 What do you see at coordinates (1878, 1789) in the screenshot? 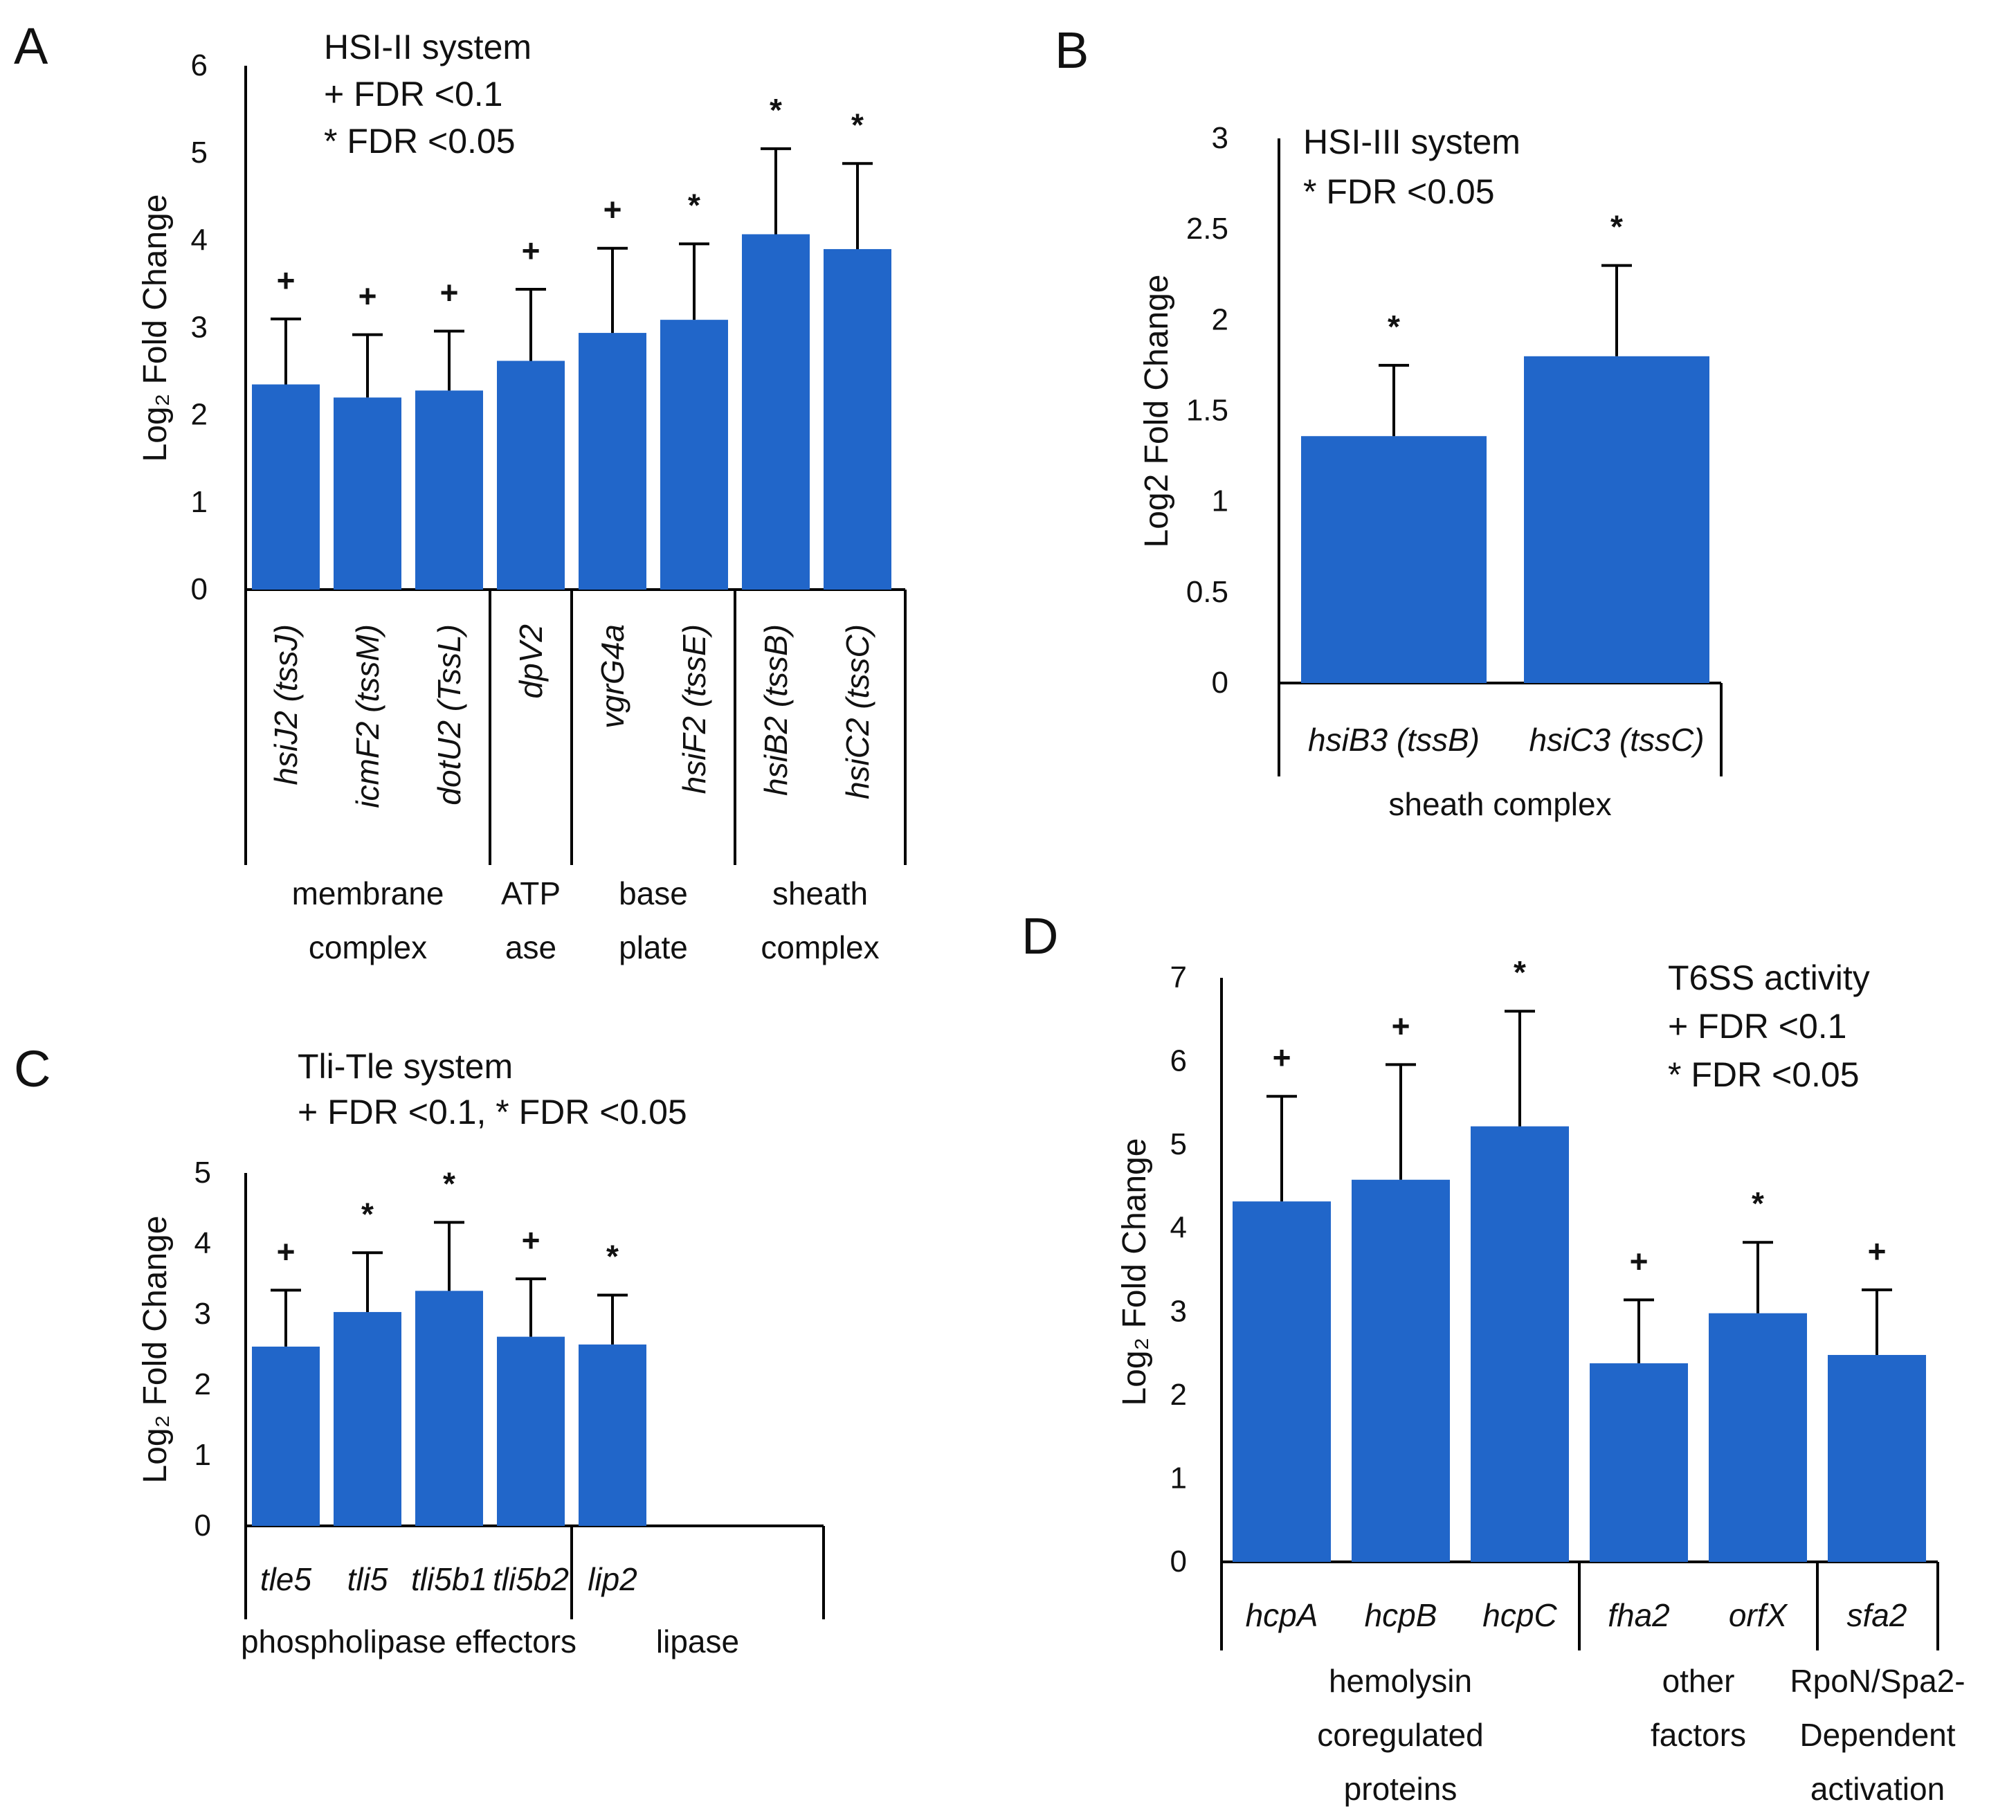
I see `group-label: activation` at bounding box center [1878, 1789].